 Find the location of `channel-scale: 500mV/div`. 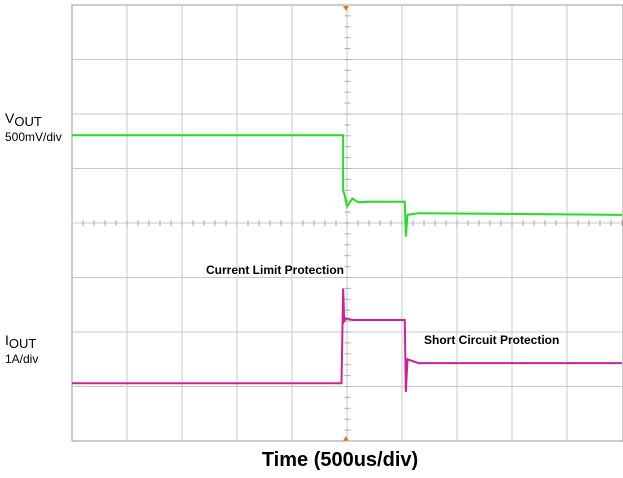

channel-scale: 500mV/div is located at coordinates (33, 137).